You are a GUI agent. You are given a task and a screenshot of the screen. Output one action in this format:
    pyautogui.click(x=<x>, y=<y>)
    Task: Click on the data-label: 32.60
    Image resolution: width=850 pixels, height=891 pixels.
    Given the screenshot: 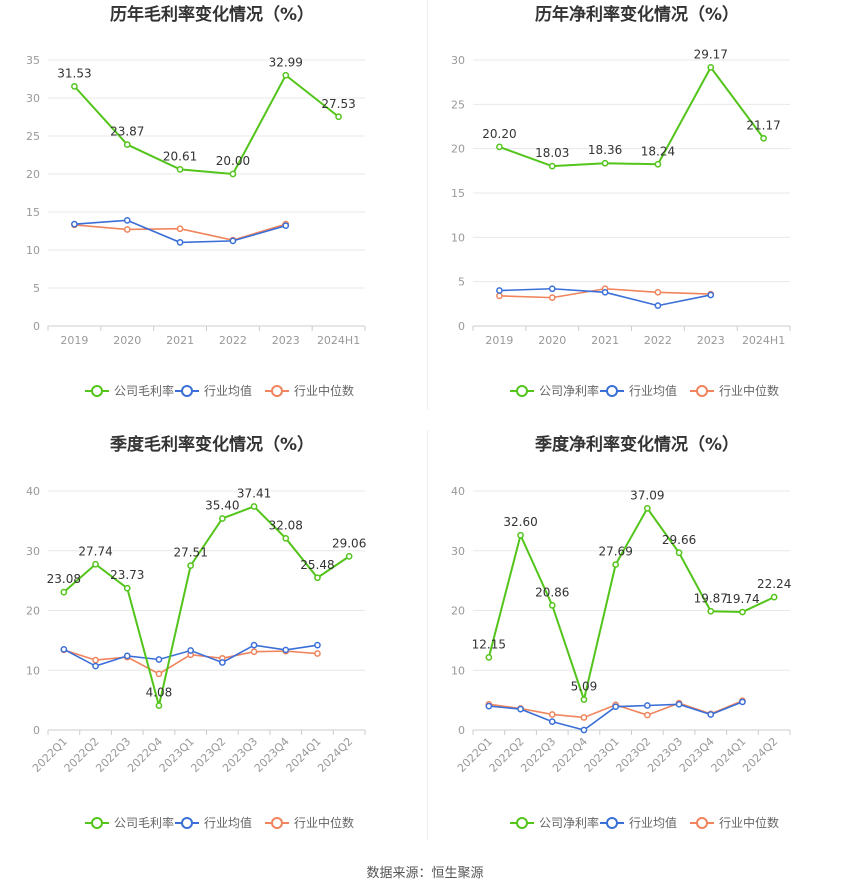 What is the action you would take?
    pyautogui.click(x=520, y=522)
    